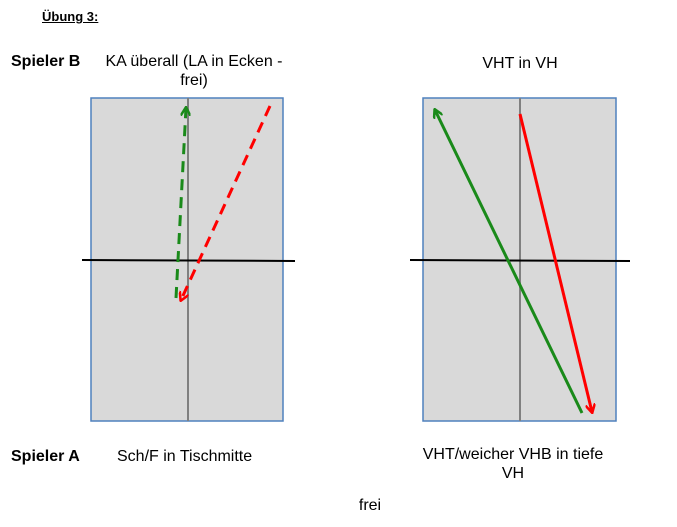 Image resolution: width=677 pixels, height=527 pixels. I want to click on left-table-net, so click(188, 260).